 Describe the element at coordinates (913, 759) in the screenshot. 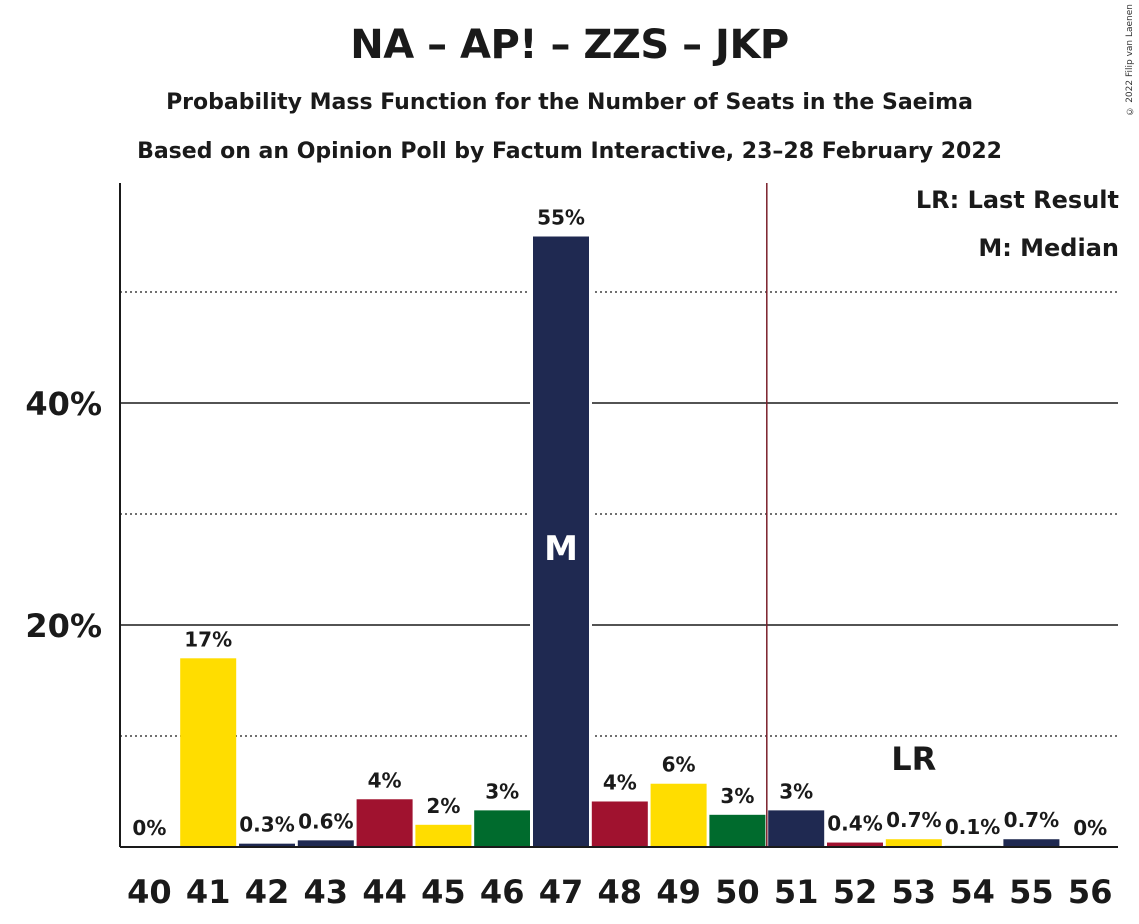

I see `last-result-marker: LR` at that location.